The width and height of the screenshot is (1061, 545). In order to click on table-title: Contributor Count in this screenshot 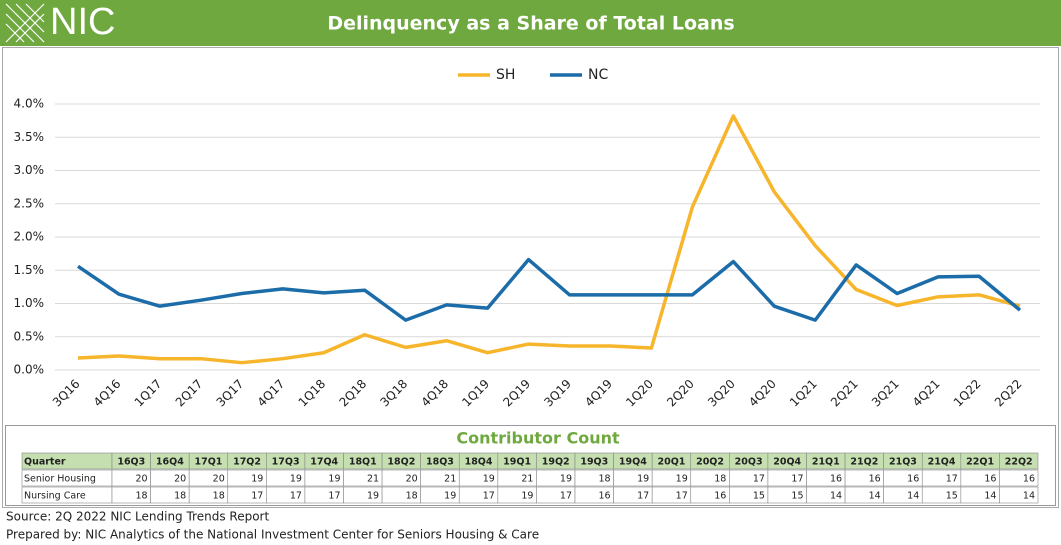, I will do `click(538, 438)`.